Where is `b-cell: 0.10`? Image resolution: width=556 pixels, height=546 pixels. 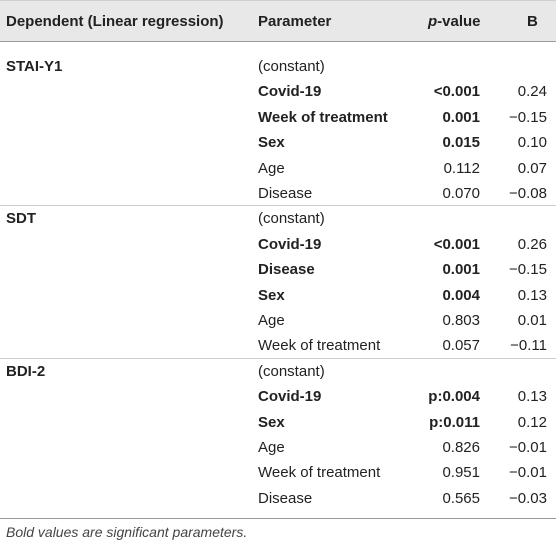 b-cell: 0.10 is located at coordinates (532, 143).